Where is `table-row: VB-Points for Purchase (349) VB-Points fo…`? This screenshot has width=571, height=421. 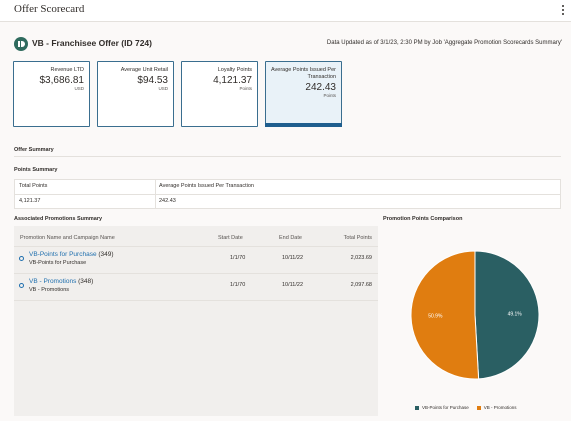 table-row: VB-Points for Purchase (349) VB-Points fo… is located at coordinates (196, 260).